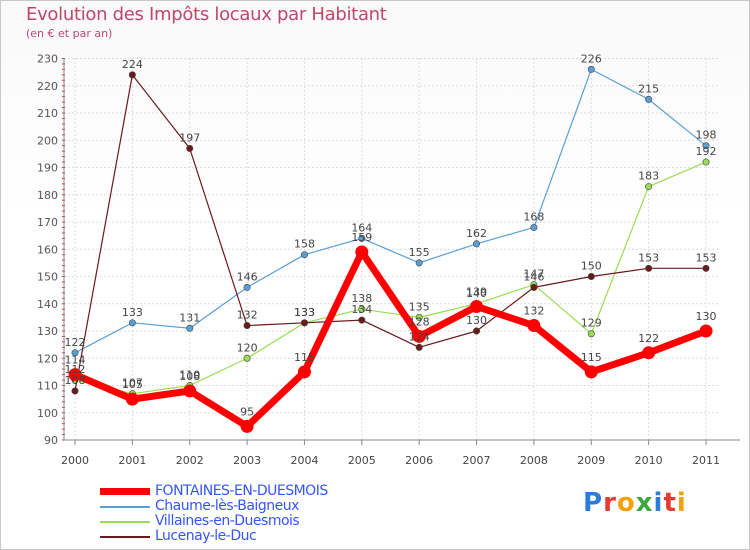  I want to click on series-fontaines-en-duesmois-data-label: 132, so click(533, 311).